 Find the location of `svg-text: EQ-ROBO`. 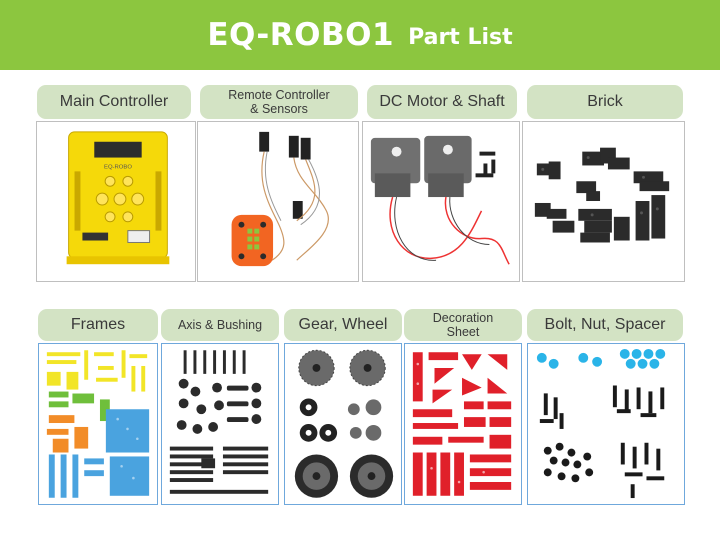

svg-text: EQ-ROBO is located at coordinates (118, 167).